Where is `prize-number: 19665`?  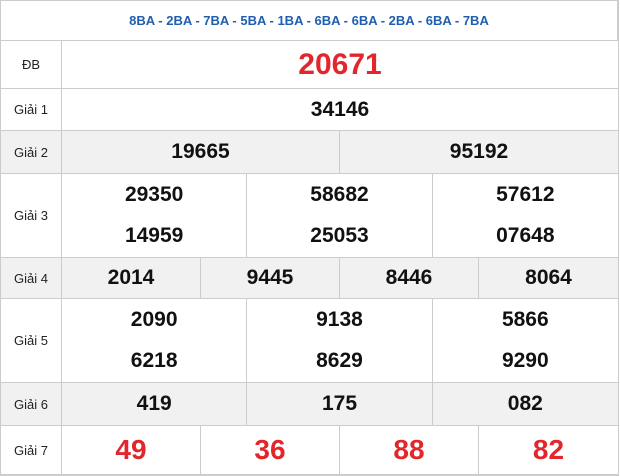 prize-number: 19665 is located at coordinates (200, 151).